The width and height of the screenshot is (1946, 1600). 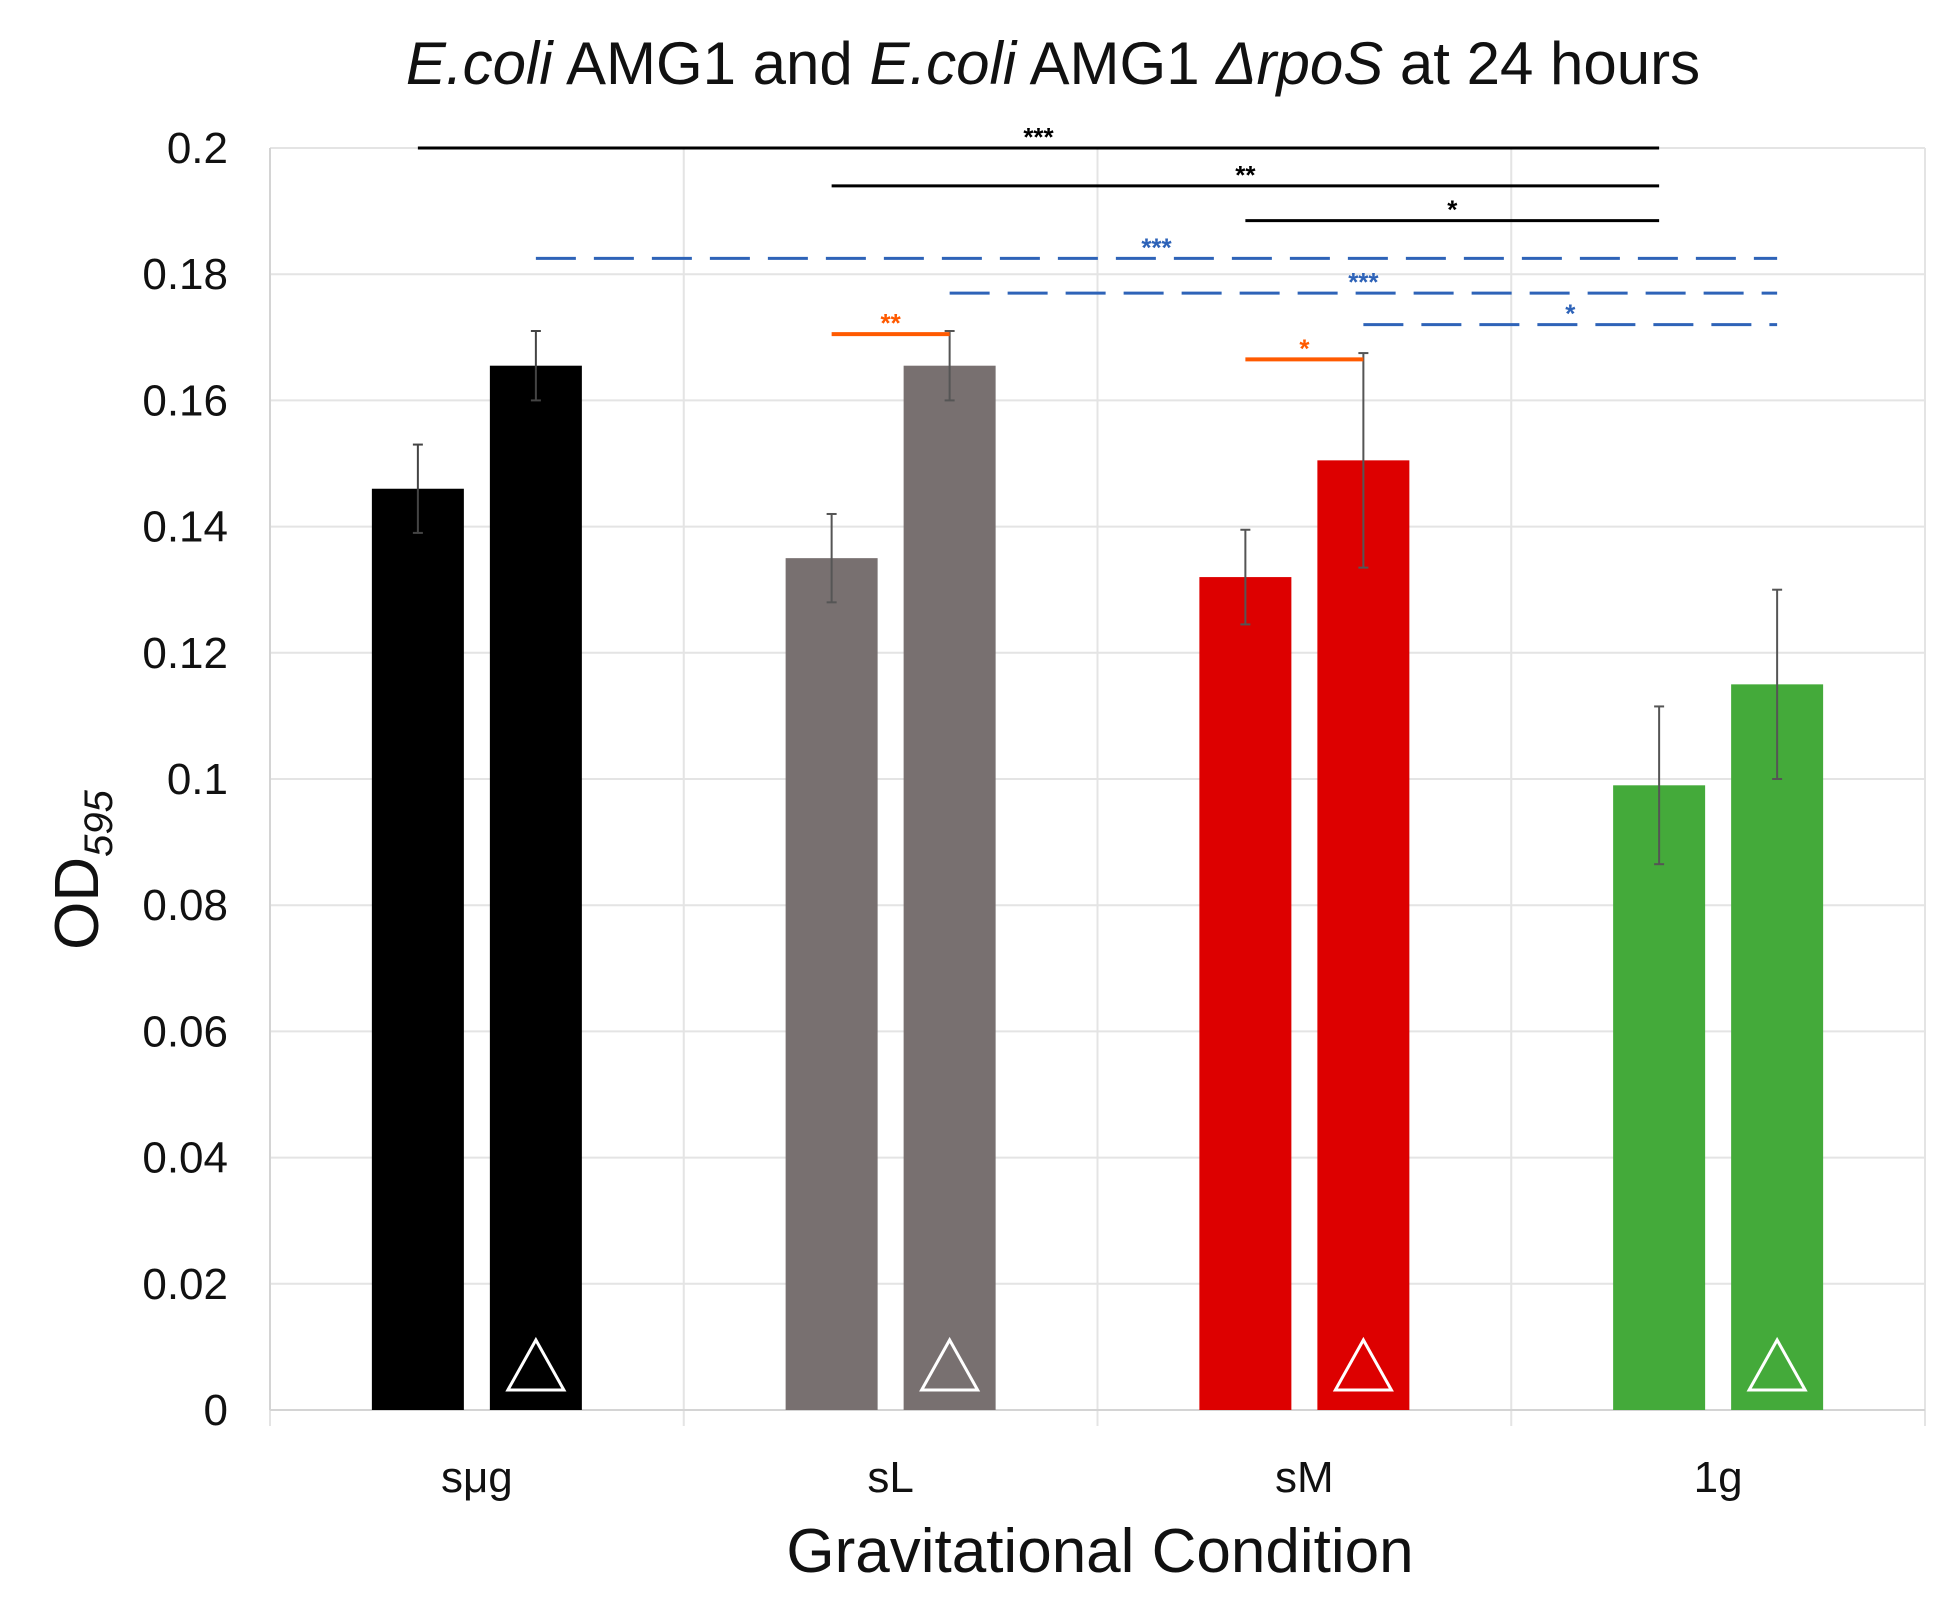 I want to click on y-tick-label: 0.02, so click(x=185, y=1284).